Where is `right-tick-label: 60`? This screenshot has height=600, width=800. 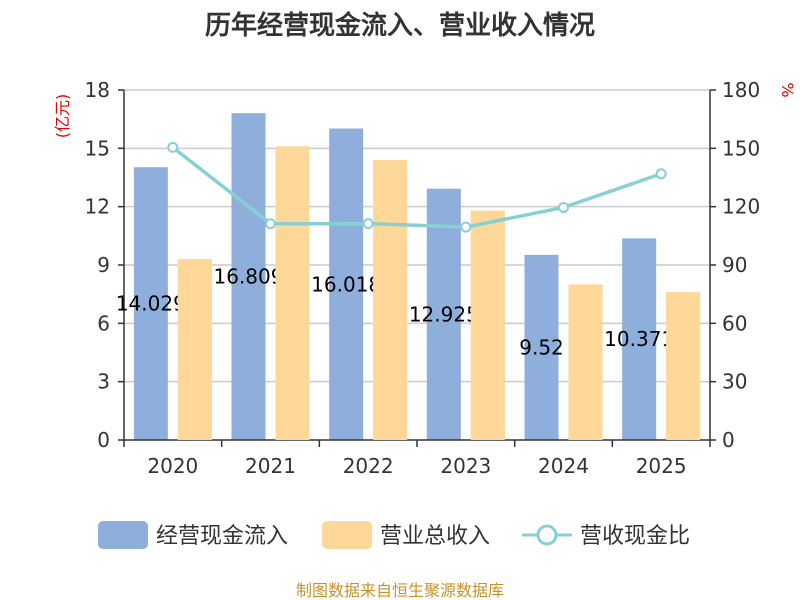
right-tick-label: 60 is located at coordinates (734, 323).